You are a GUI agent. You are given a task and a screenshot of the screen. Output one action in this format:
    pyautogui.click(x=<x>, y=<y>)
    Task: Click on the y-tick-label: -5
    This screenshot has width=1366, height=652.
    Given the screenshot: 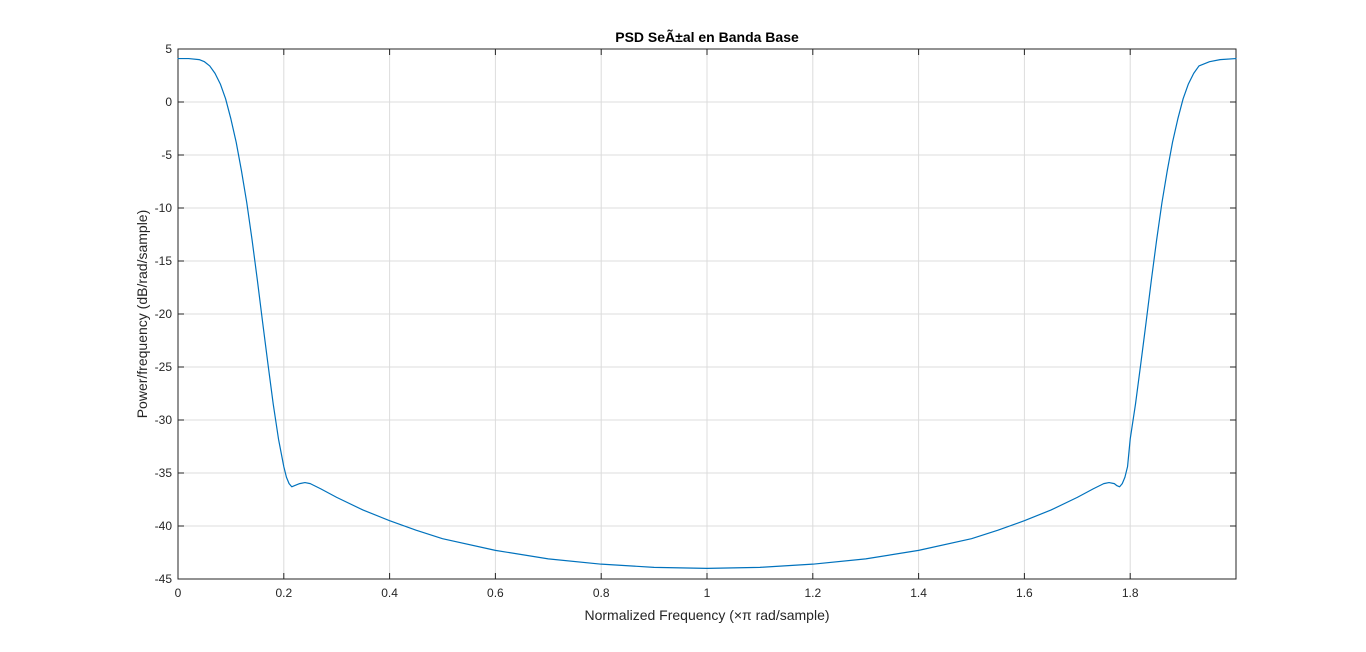 What is the action you would take?
    pyautogui.click(x=166, y=155)
    